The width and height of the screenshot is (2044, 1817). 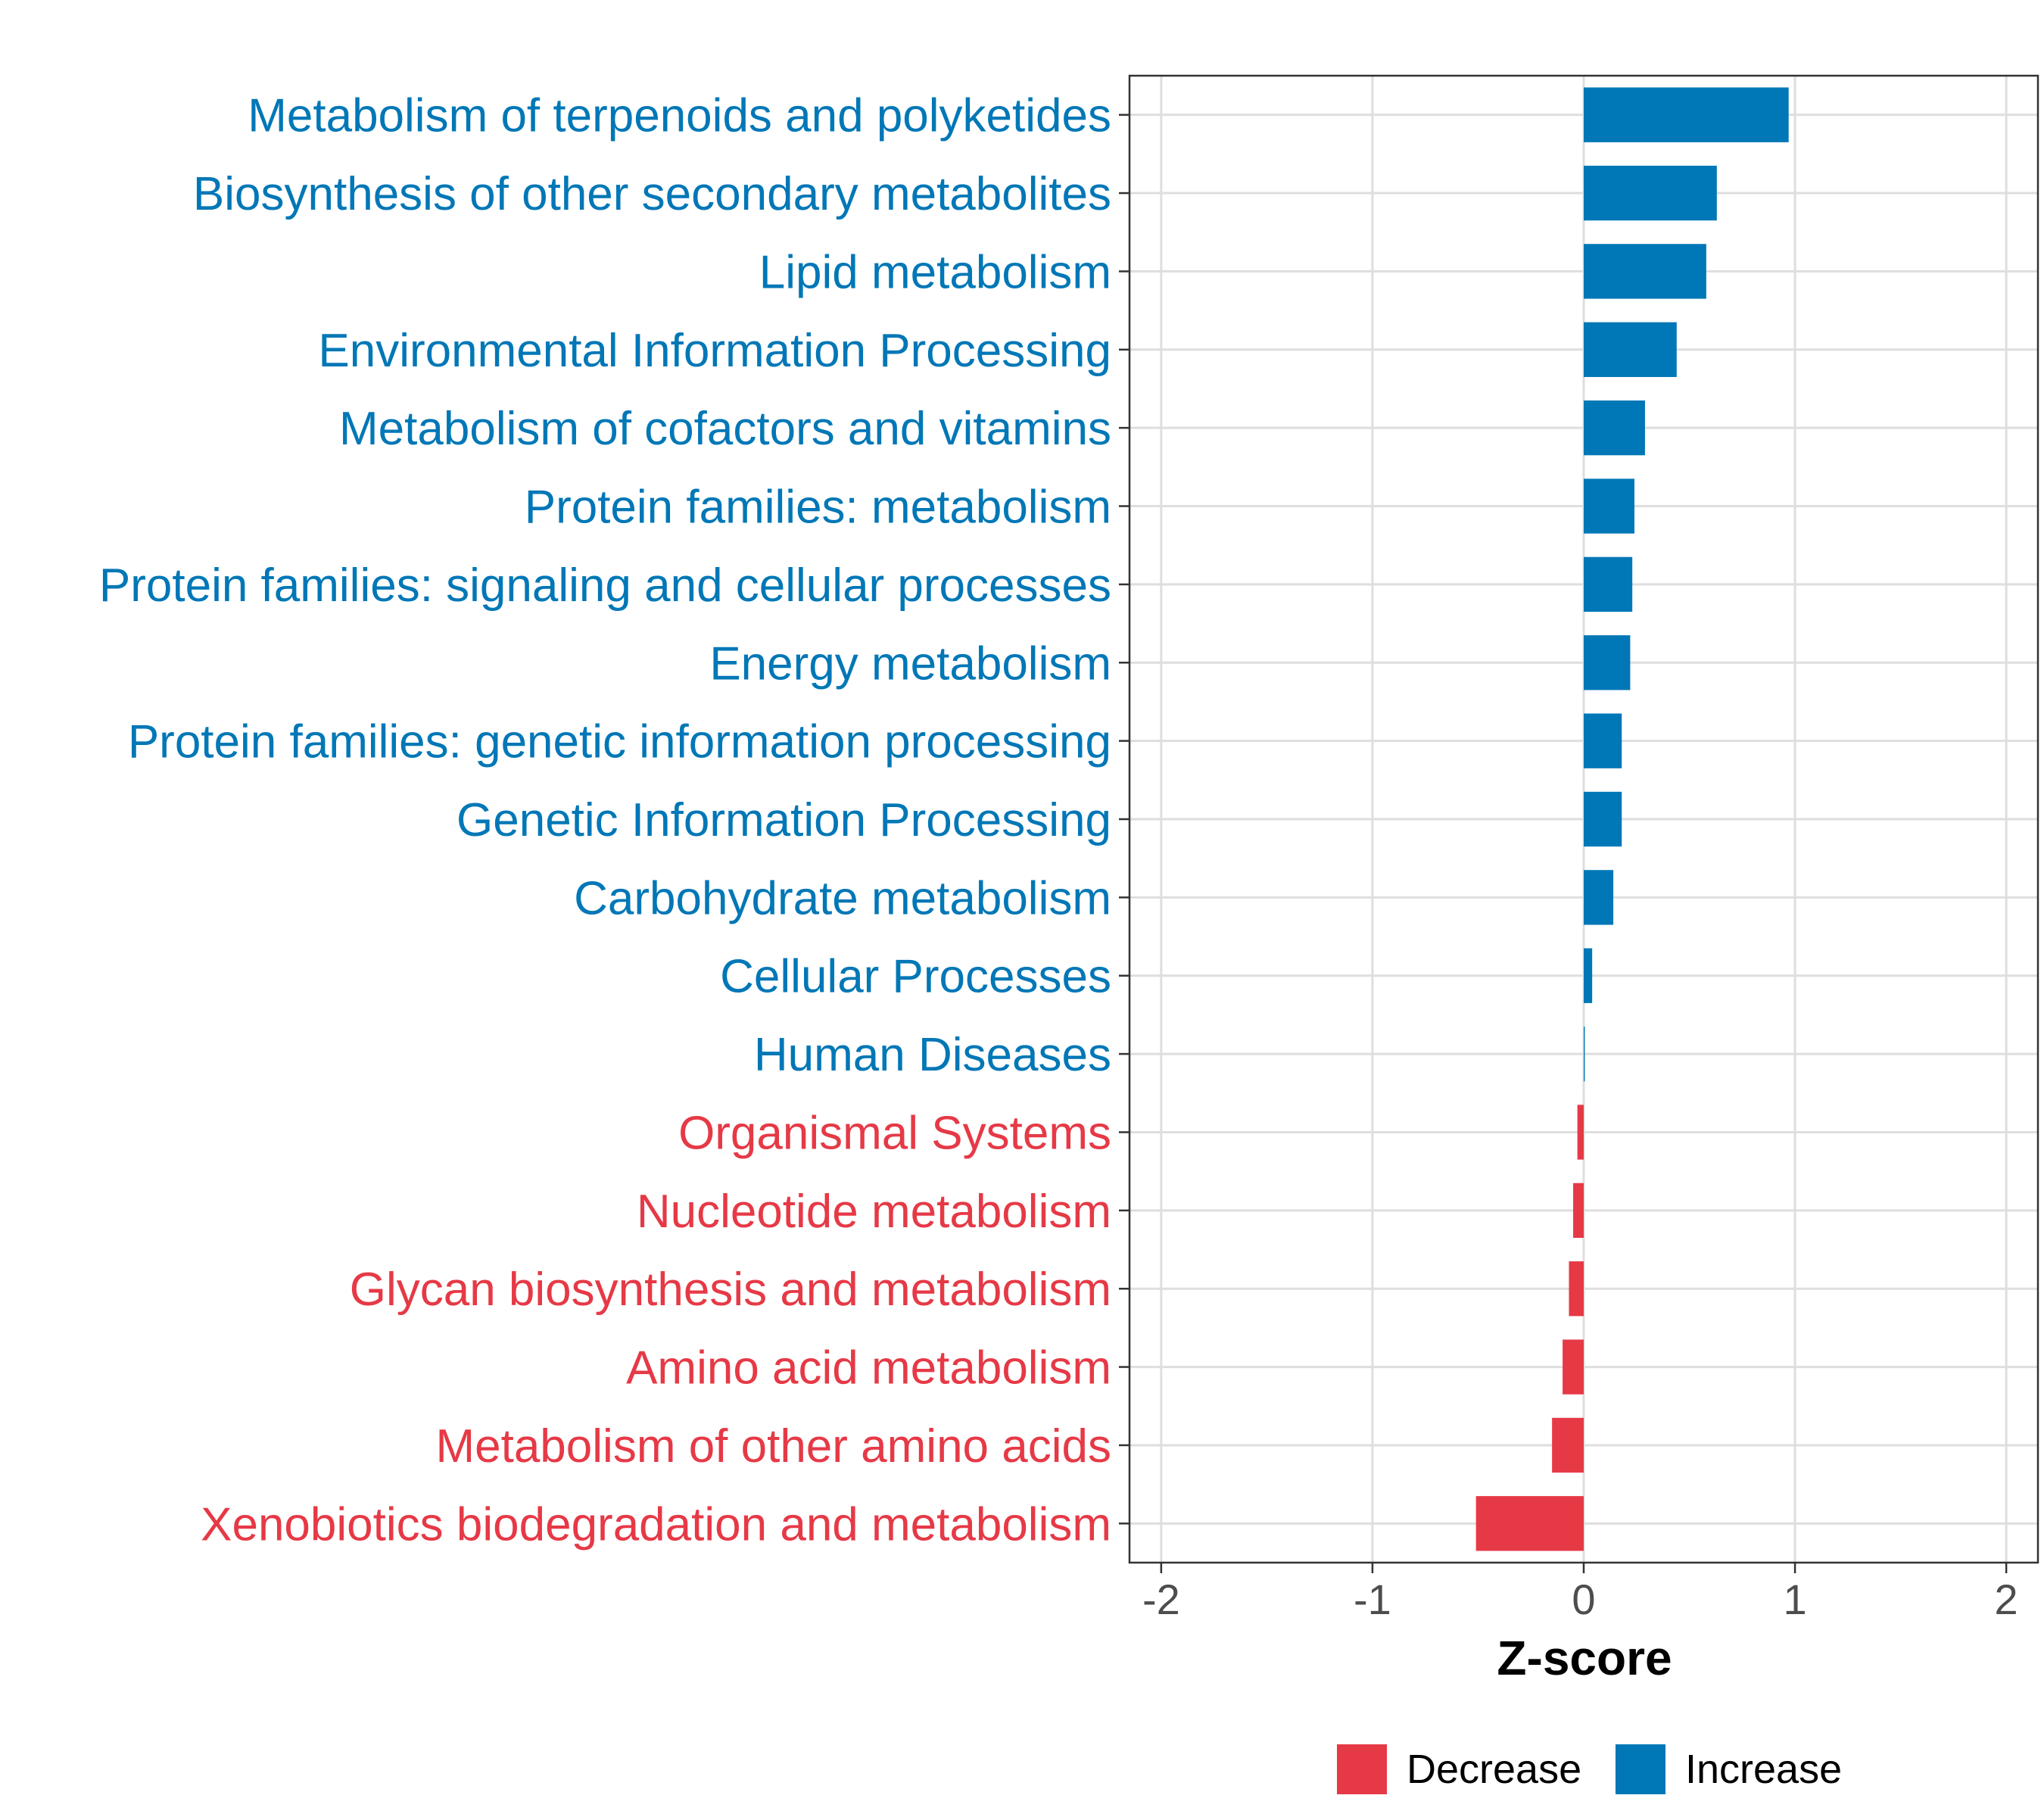 What do you see at coordinates (679, 116) in the screenshot?
I see `y-tick-label: Metabolism of terpenoids and polyketides` at bounding box center [679, 116].